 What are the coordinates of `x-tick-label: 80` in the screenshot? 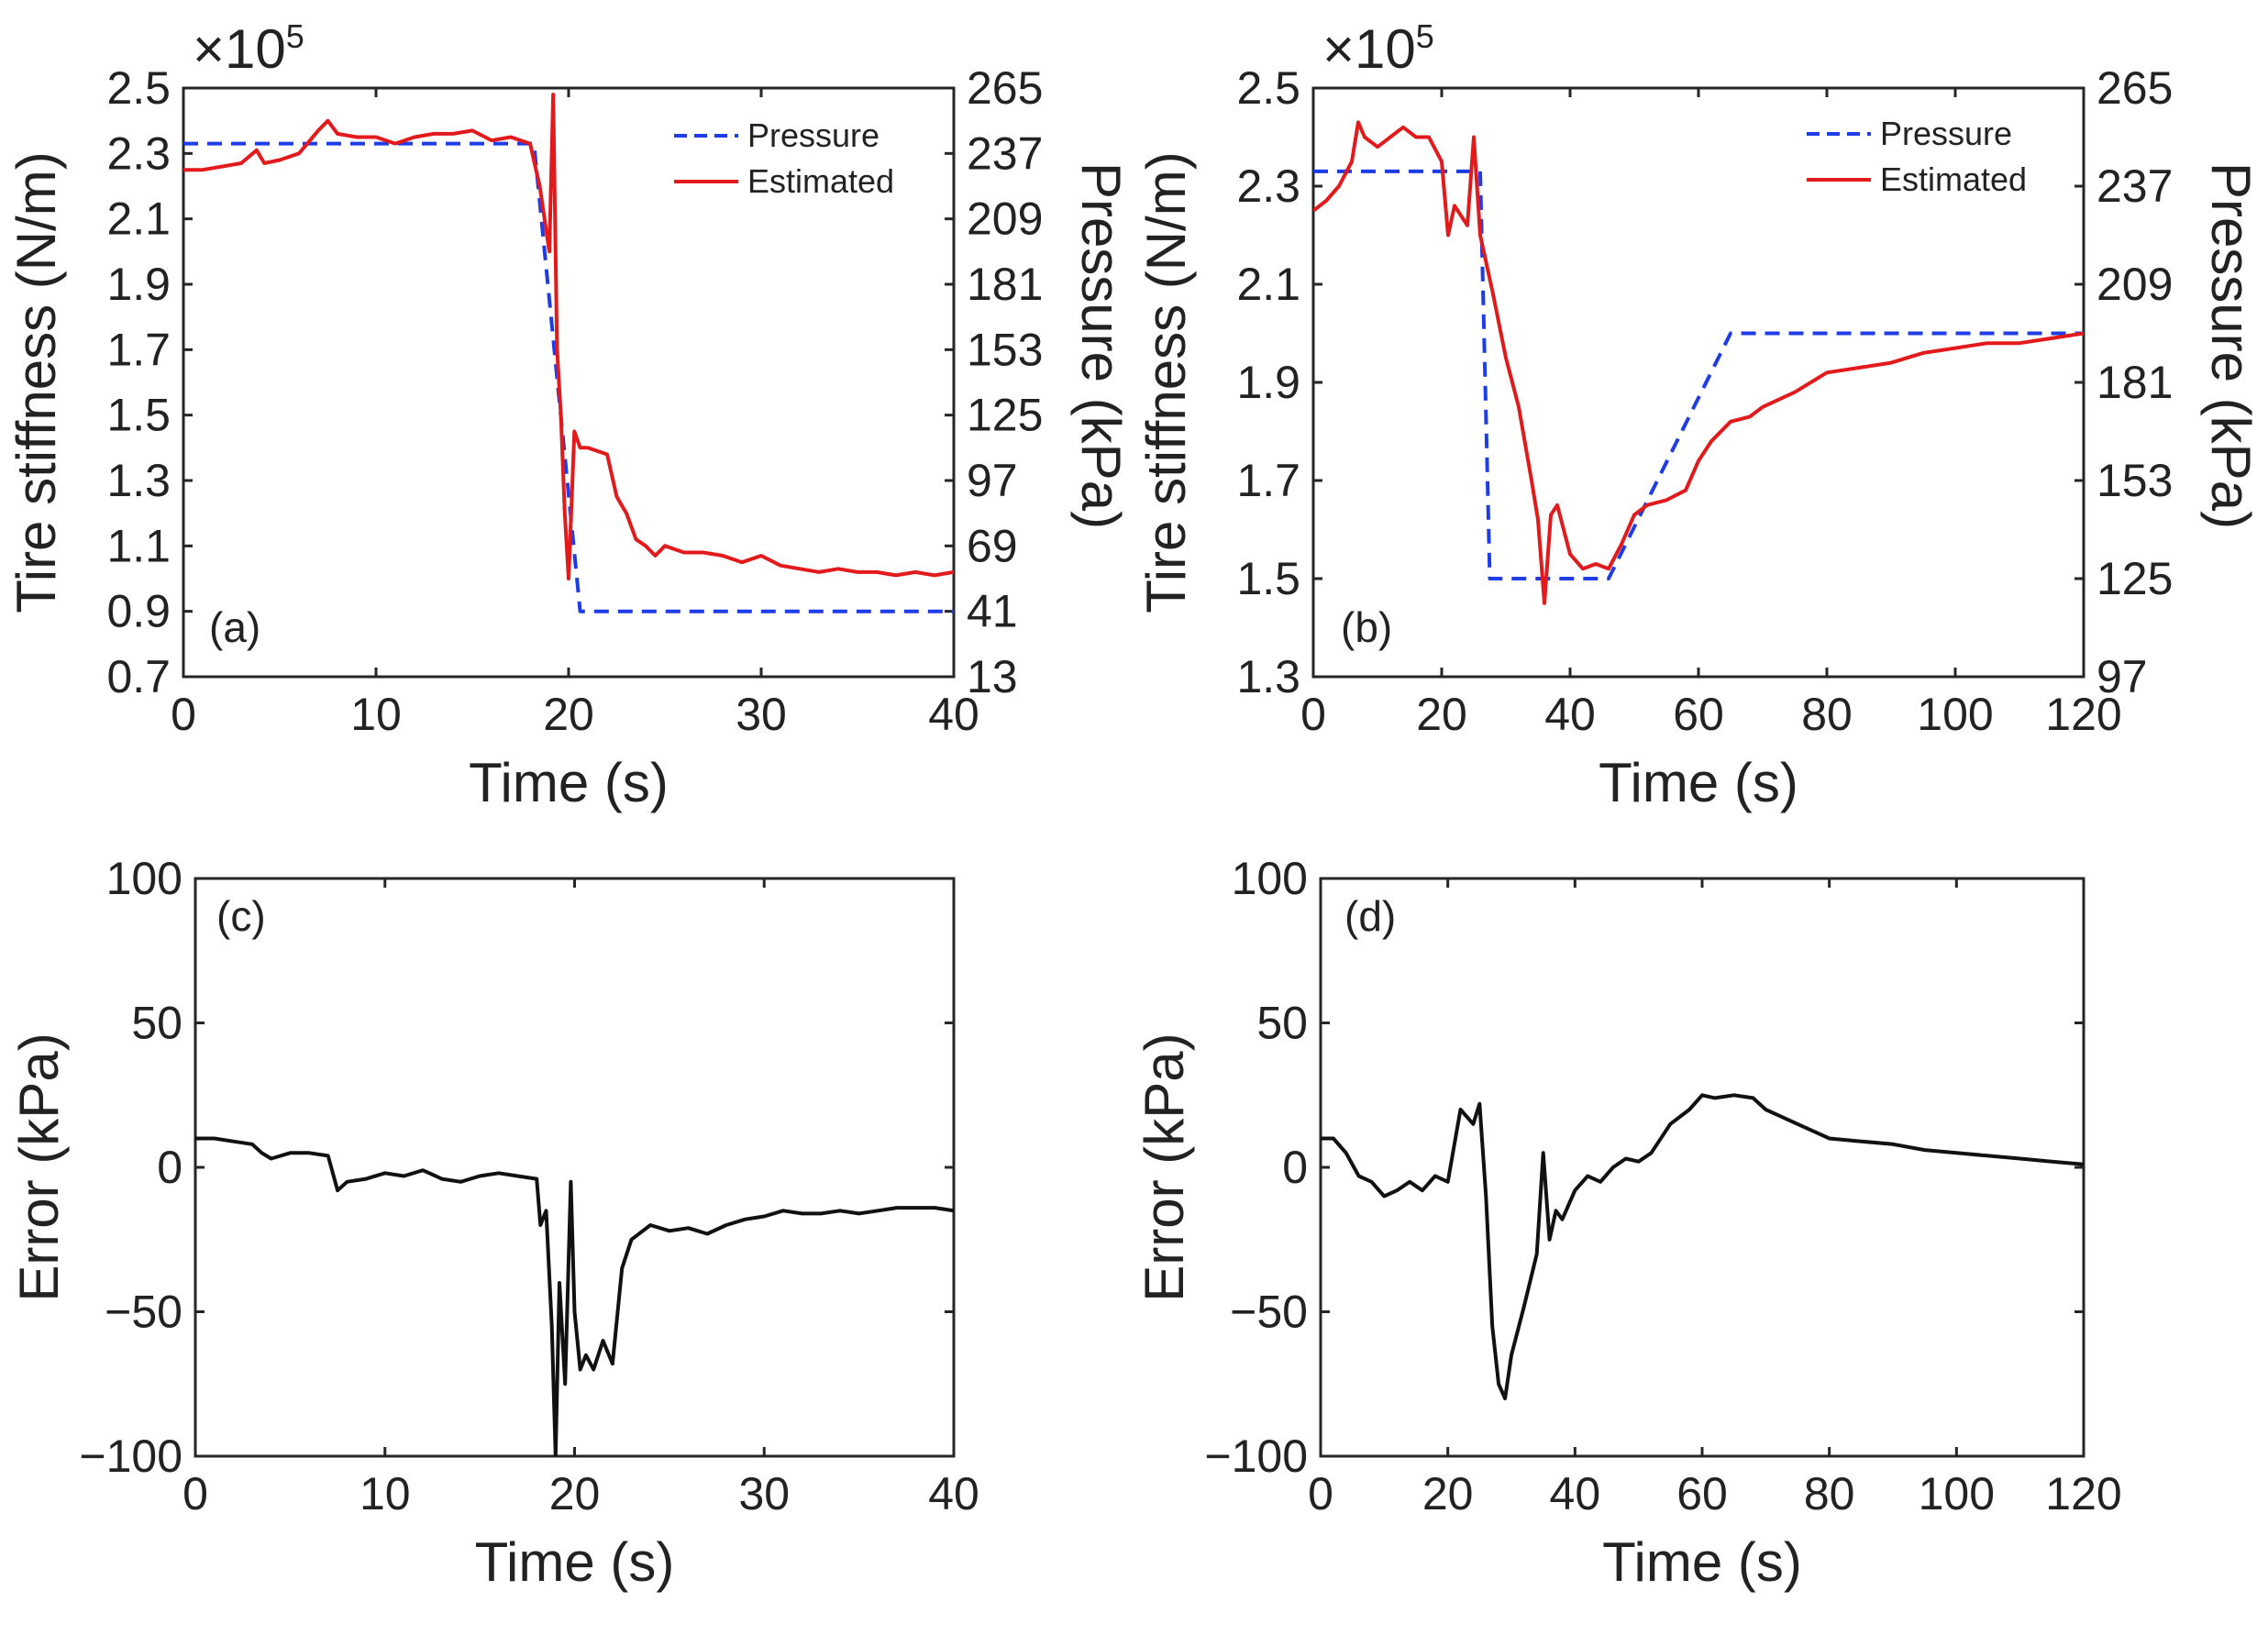 It's located at (1827, 715).